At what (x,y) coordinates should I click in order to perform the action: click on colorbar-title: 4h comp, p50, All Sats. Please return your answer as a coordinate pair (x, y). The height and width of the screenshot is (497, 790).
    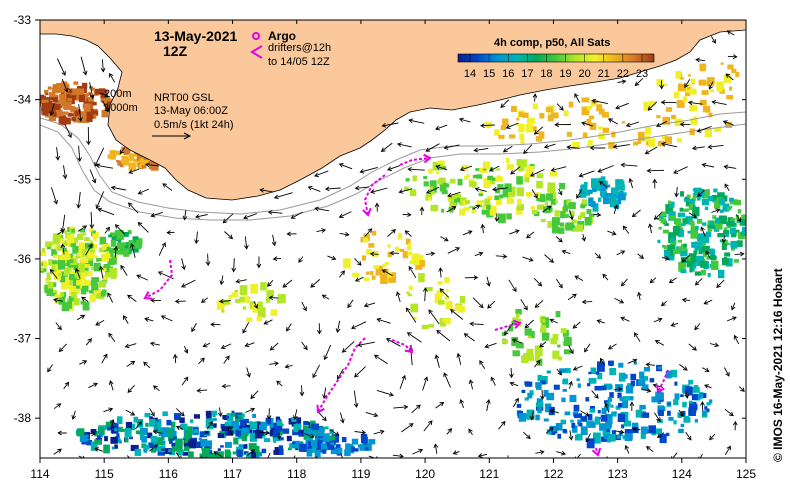
    Looking at the image, I should click on (552, 43).